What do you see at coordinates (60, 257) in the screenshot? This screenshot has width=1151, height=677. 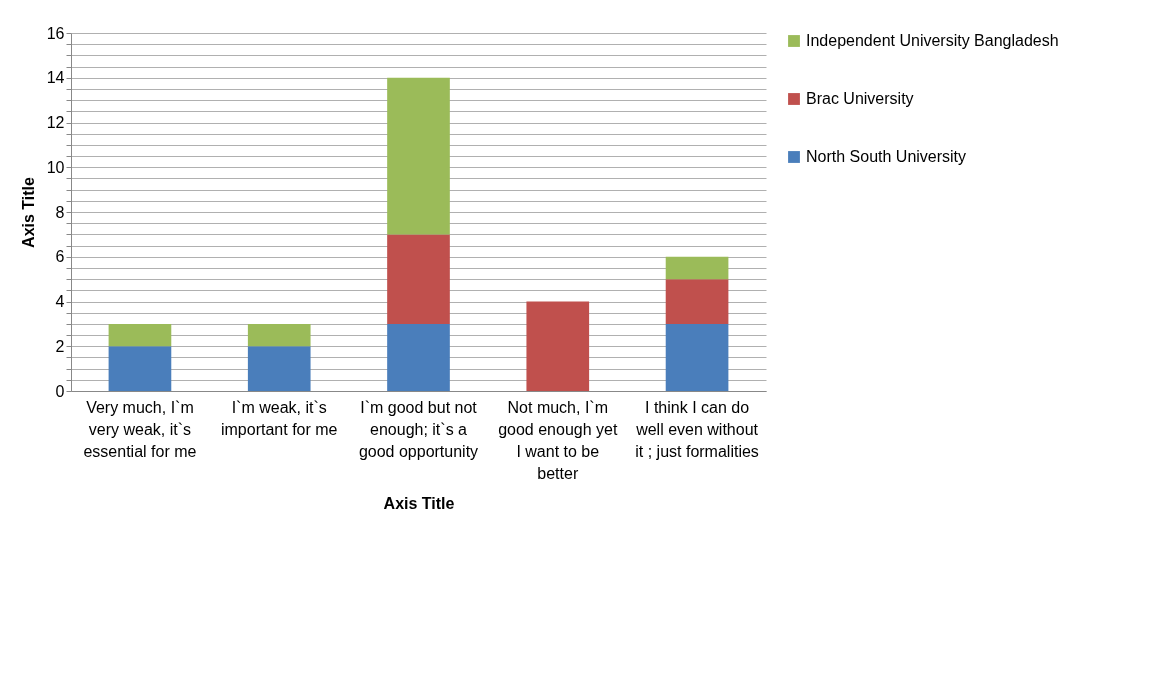 I see `y-tick-label: 6` at bounding box center [60, 257].